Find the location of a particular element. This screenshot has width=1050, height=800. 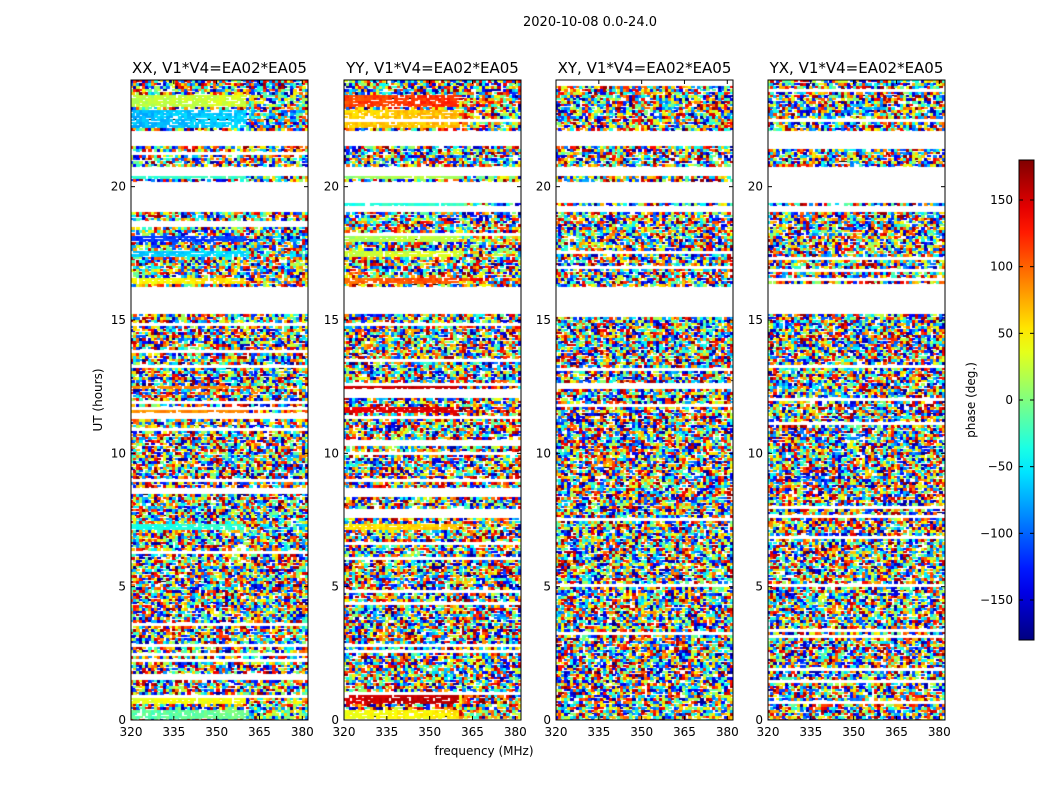

colorbar-tick-label: 100 is located at coordinates (1001, 267).